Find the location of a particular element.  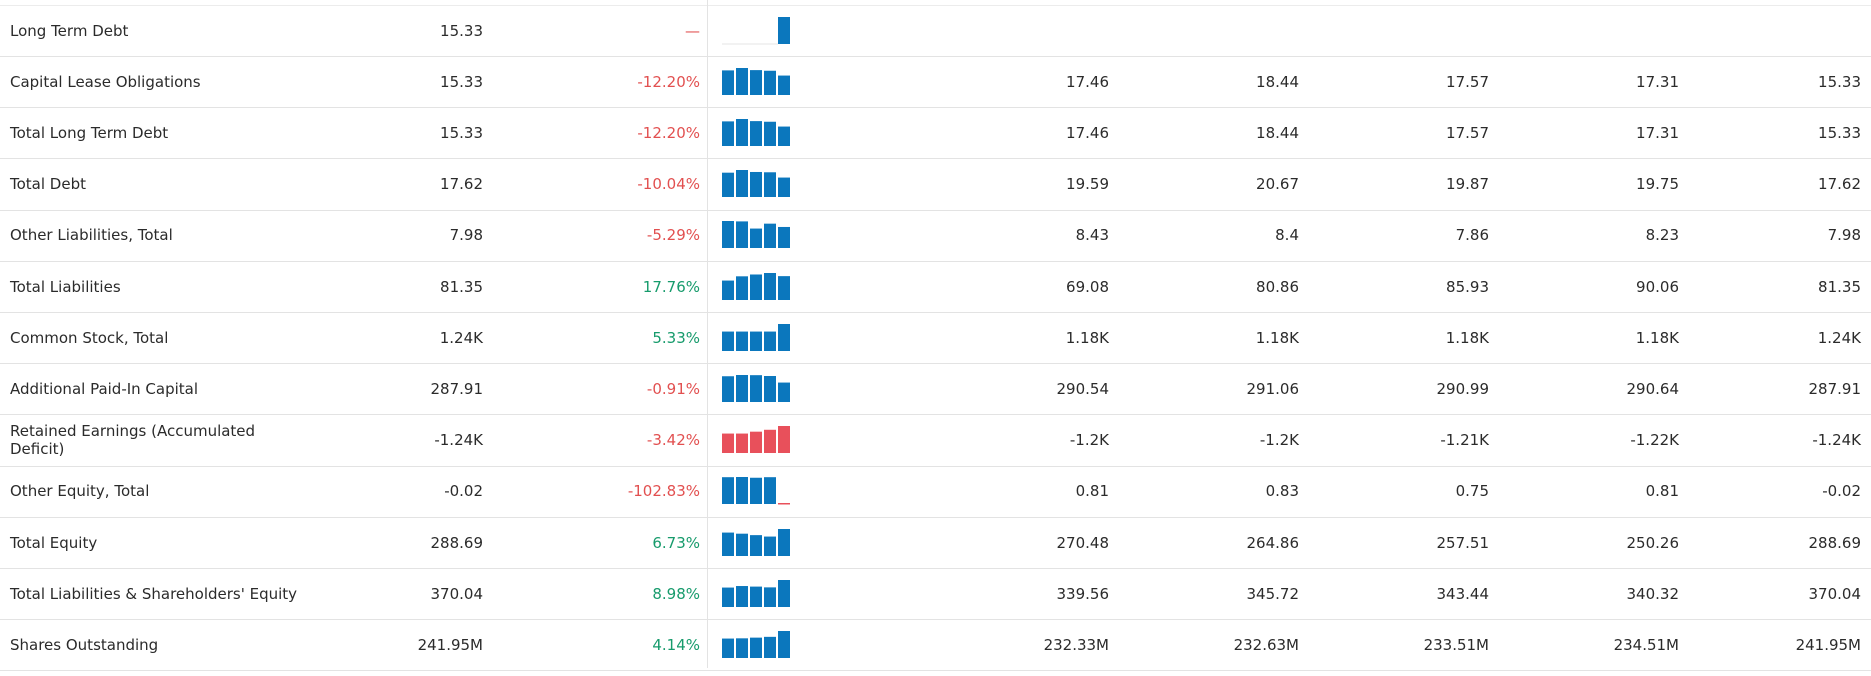

period-value-5: 17.62 is located at coordinates (1839, 184).